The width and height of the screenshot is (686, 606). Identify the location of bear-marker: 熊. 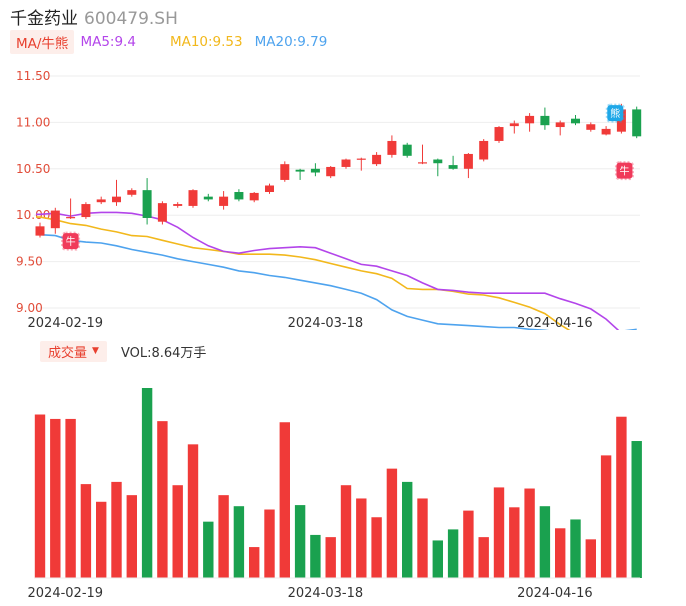
(615, 113).